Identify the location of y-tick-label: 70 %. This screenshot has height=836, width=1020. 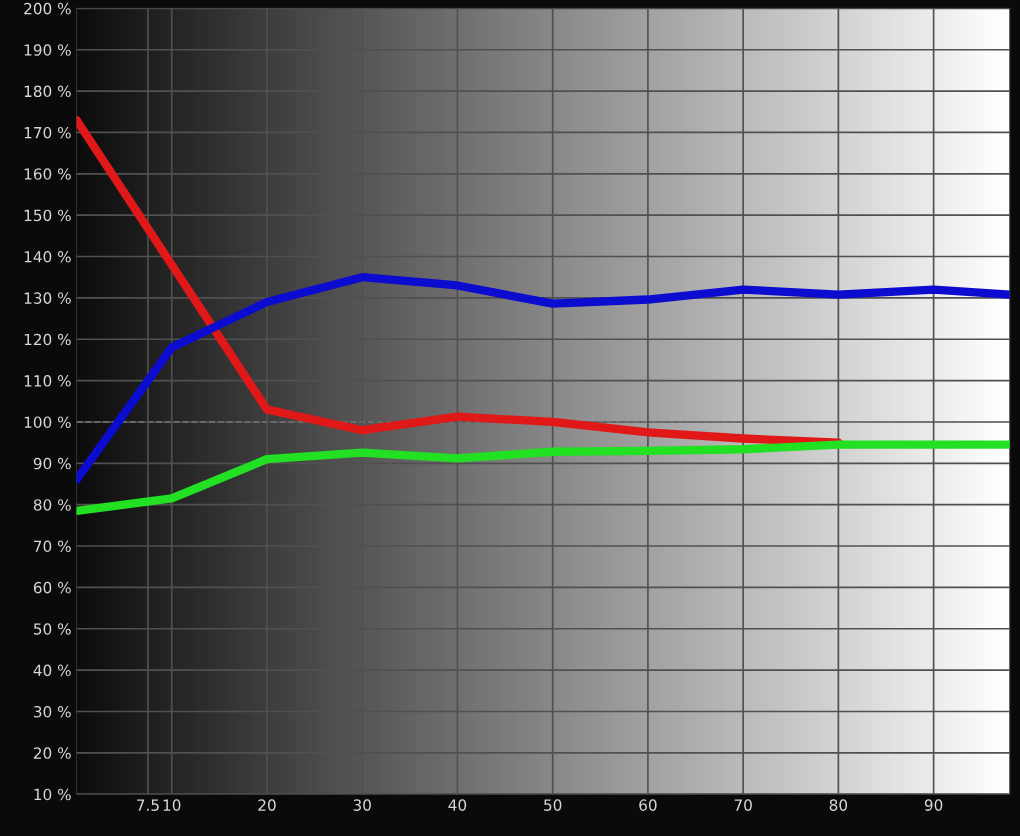
(52, 546).